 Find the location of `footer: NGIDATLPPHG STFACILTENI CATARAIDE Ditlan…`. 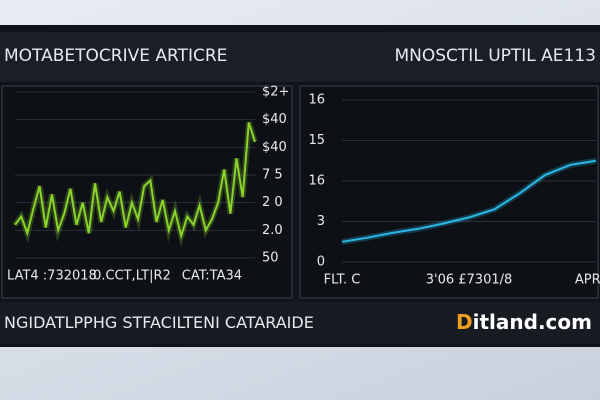

footer: NGIDATLPPHG STFACILTENI CATARAIDE Ditlan… is located at coordinates (300, 323).